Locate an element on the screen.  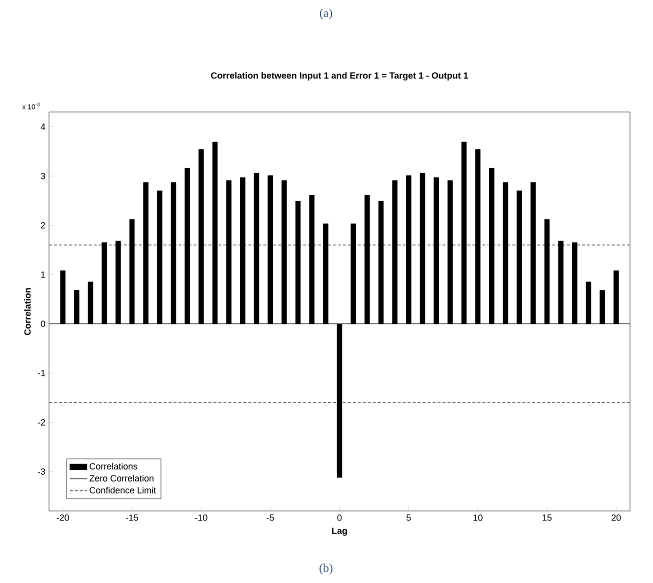
legend-label: Confidence Limit is located at coordinates (123, 490).